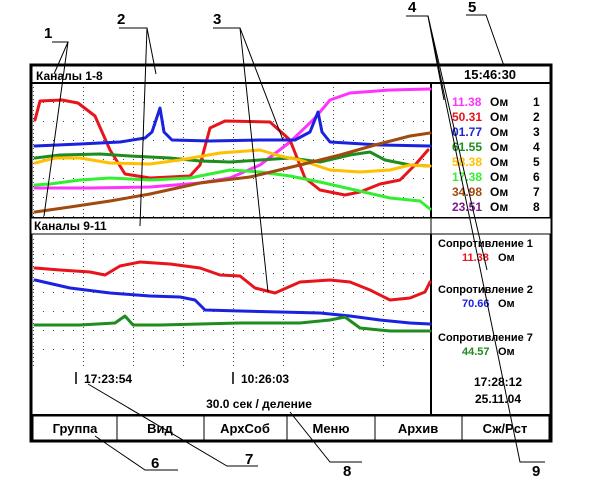  I want to click on menu-button-group: Группа, so click(76, 428).